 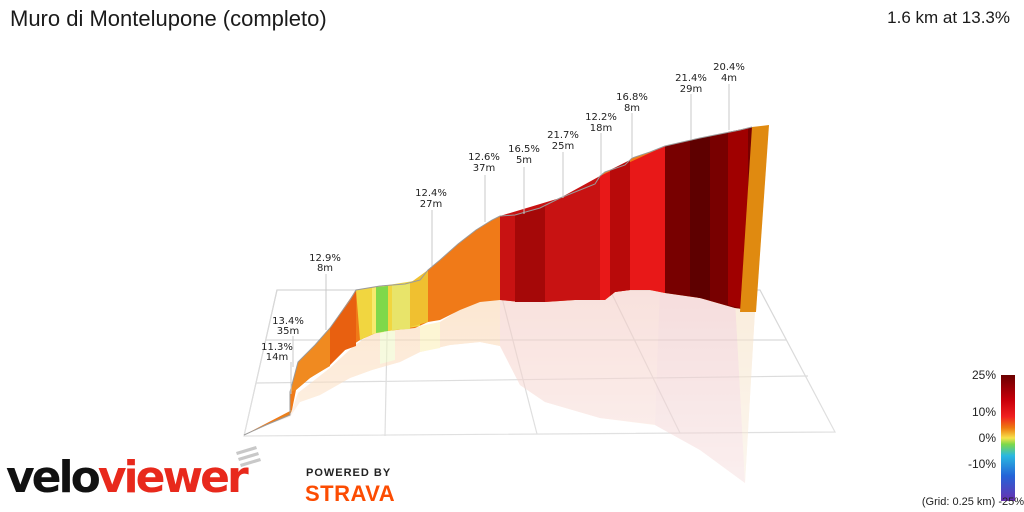 What do you see at coordinates (563, 135) in the screenshot?
I see `annotation-gradient: 21.7%` at bounding box center [563, 135].